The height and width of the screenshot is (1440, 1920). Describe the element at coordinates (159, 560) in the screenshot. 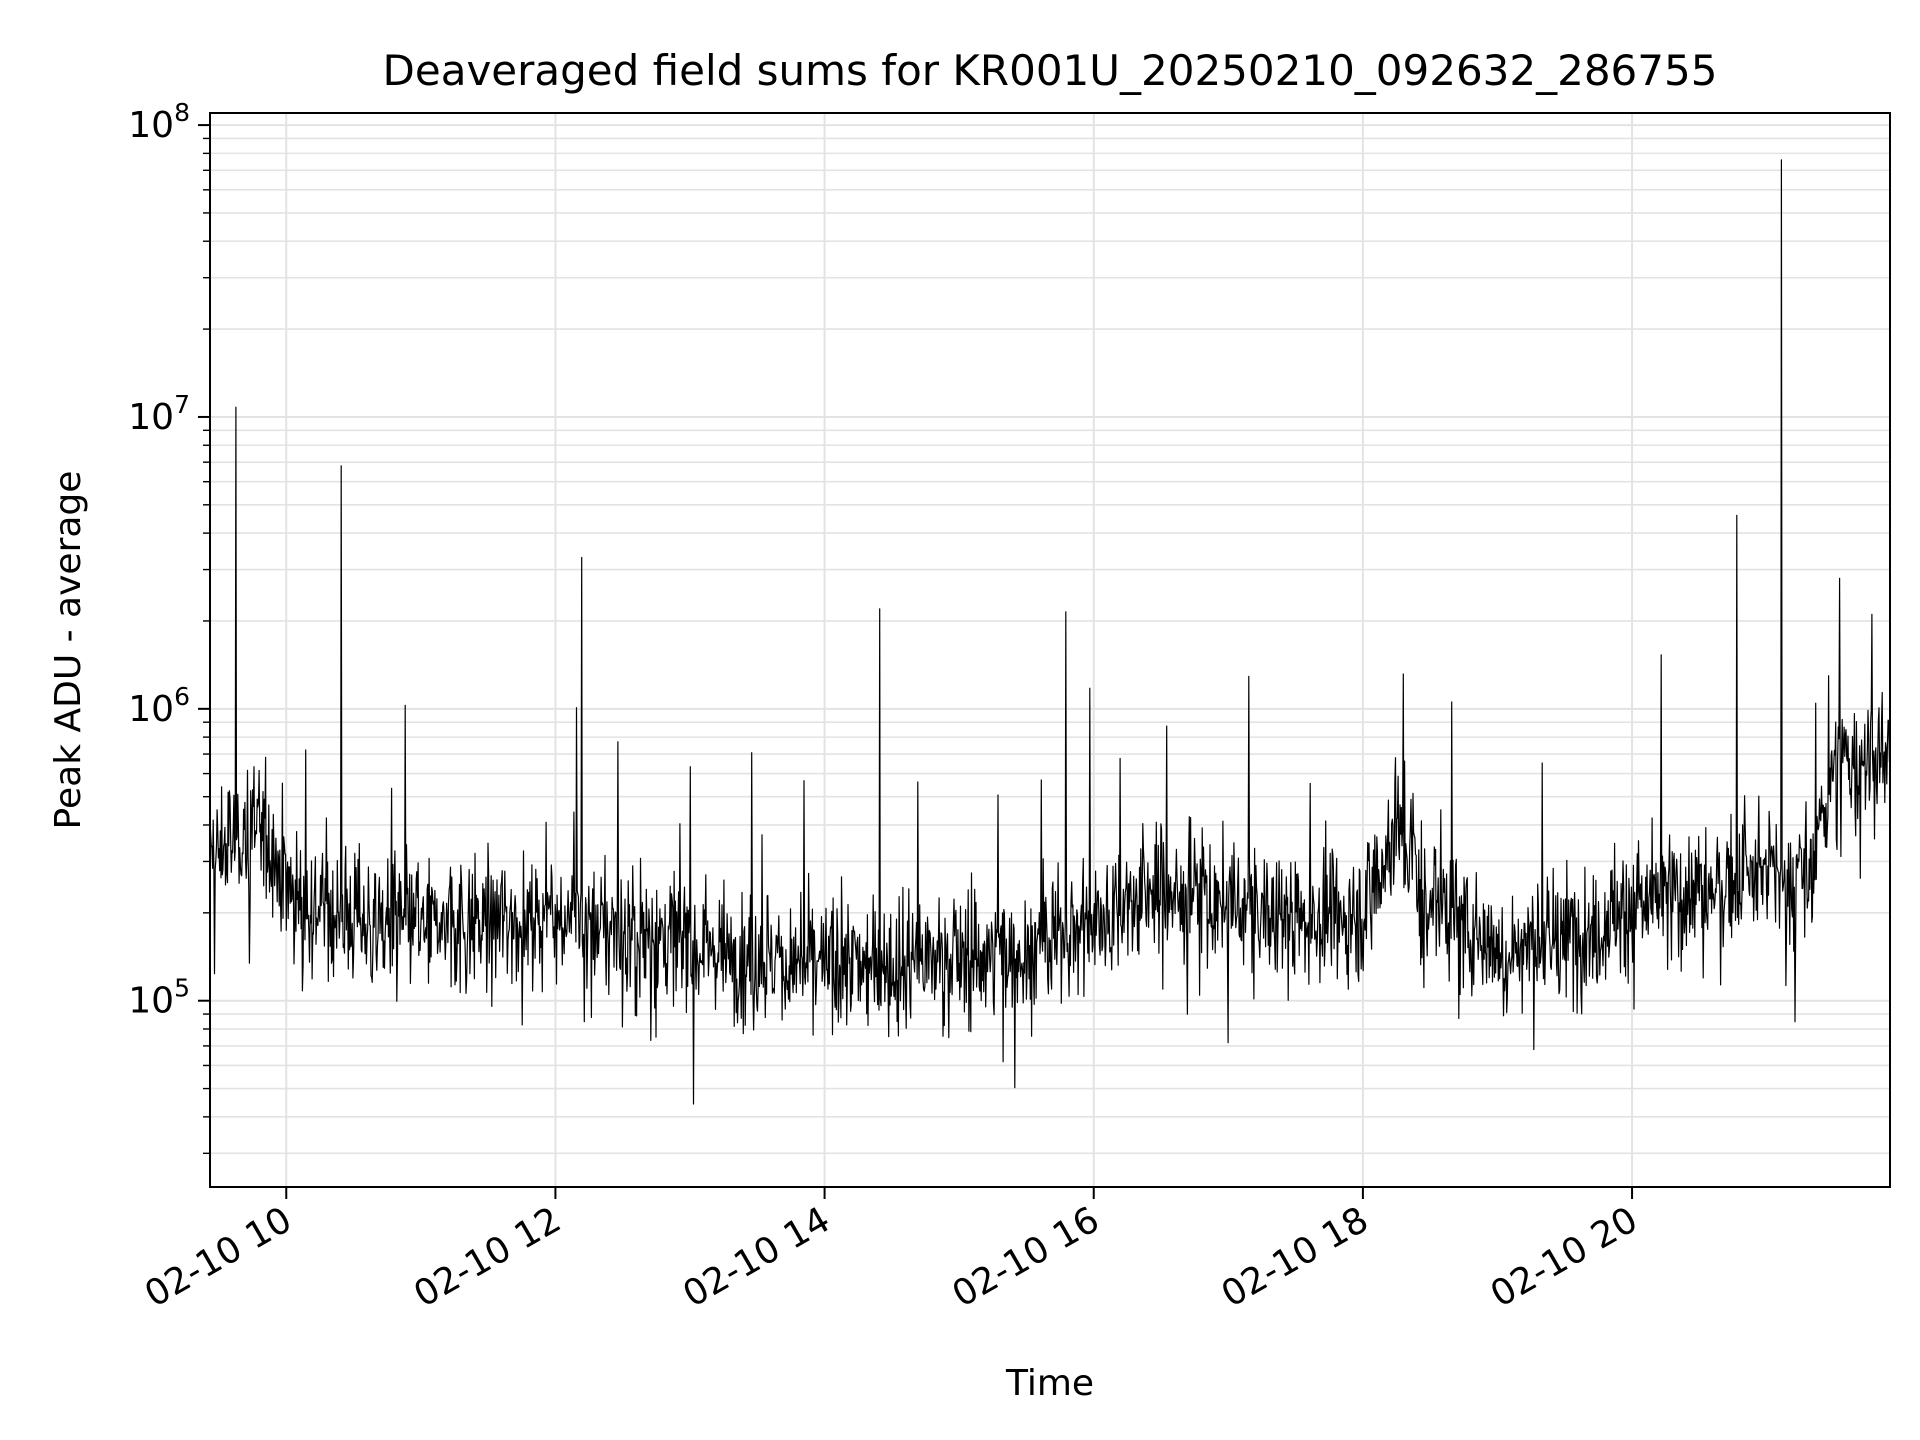

I see `y-tick-labels: 10⁵ 10⁶ 10⁷ 10⁸` at that location.